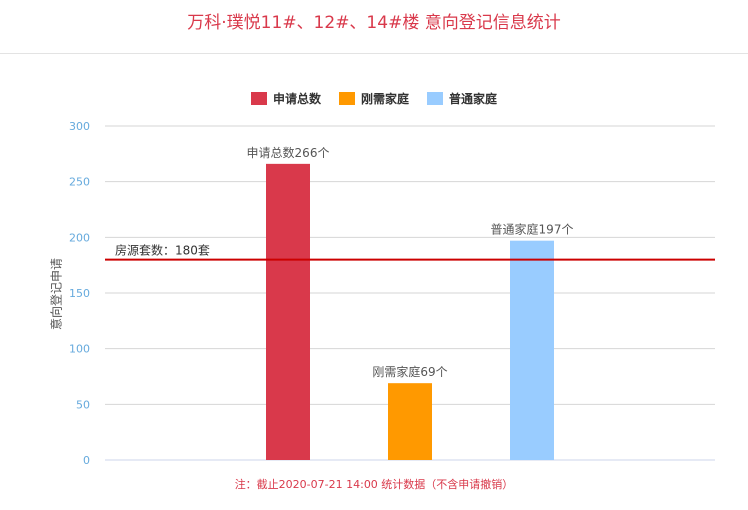  What do you see at coordinates (409, 371) in the screenshot?
I see `bar-data-label: 刚需家庭69个` at bounding box center [409, 371].